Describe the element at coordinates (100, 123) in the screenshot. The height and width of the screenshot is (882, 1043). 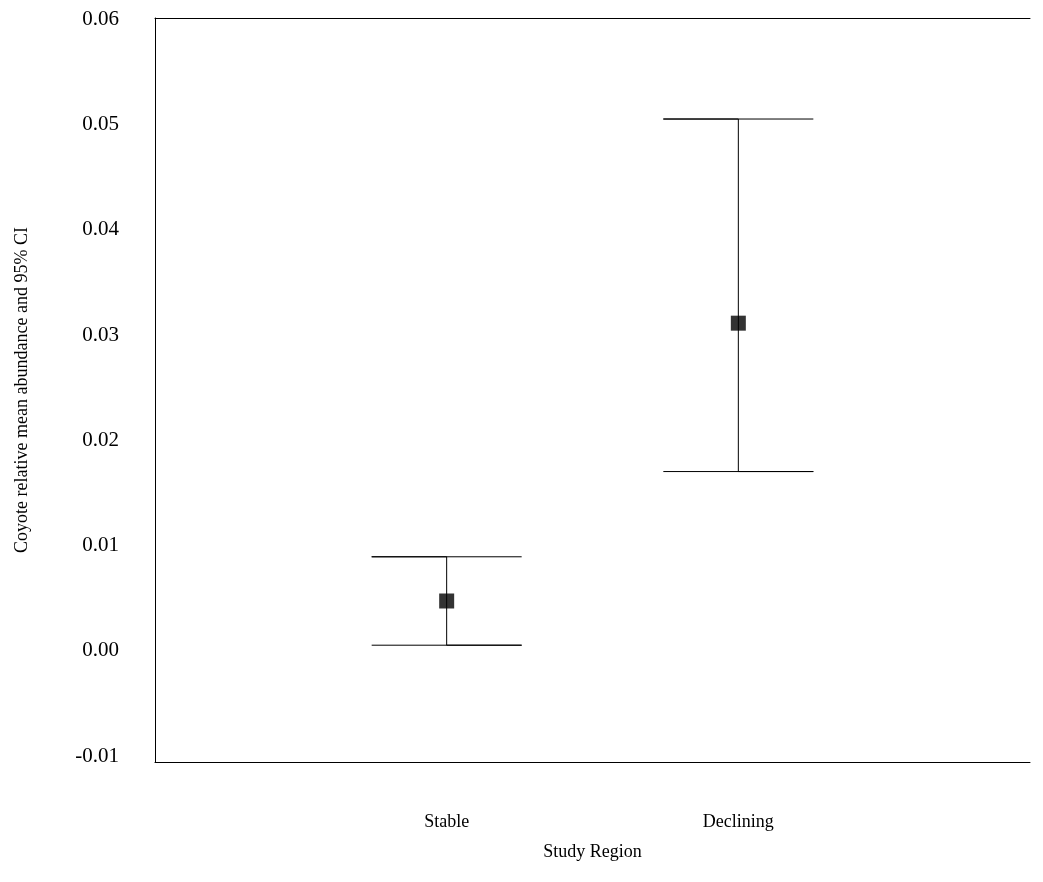
I see `y-tick-label: 0.05` at that location.